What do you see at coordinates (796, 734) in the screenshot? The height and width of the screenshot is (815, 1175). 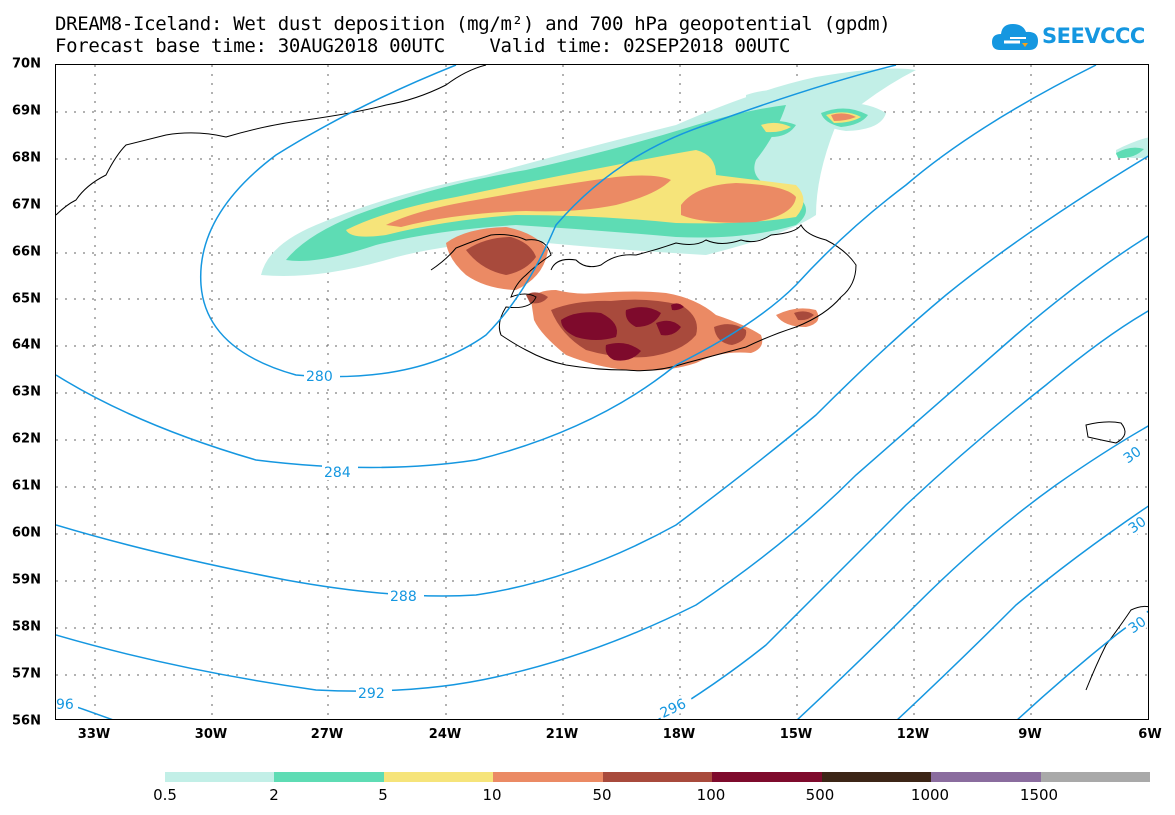 I see `longitude-label: 15W` at bounding box center [796, 734].